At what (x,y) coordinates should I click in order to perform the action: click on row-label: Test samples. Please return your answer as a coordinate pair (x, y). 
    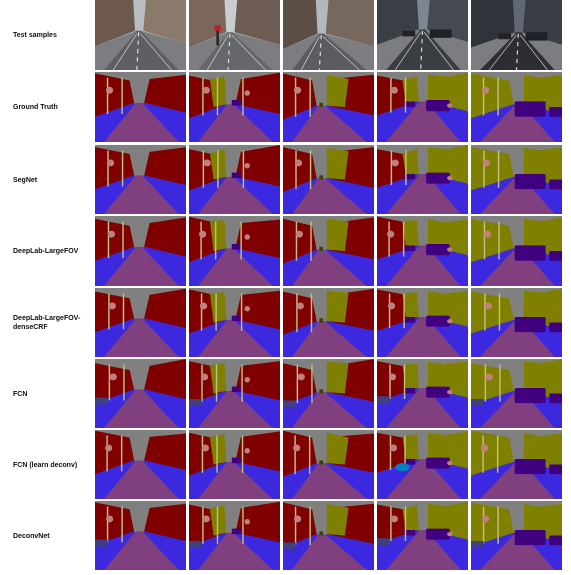
    Looking at the image, I should click on (35, 35).